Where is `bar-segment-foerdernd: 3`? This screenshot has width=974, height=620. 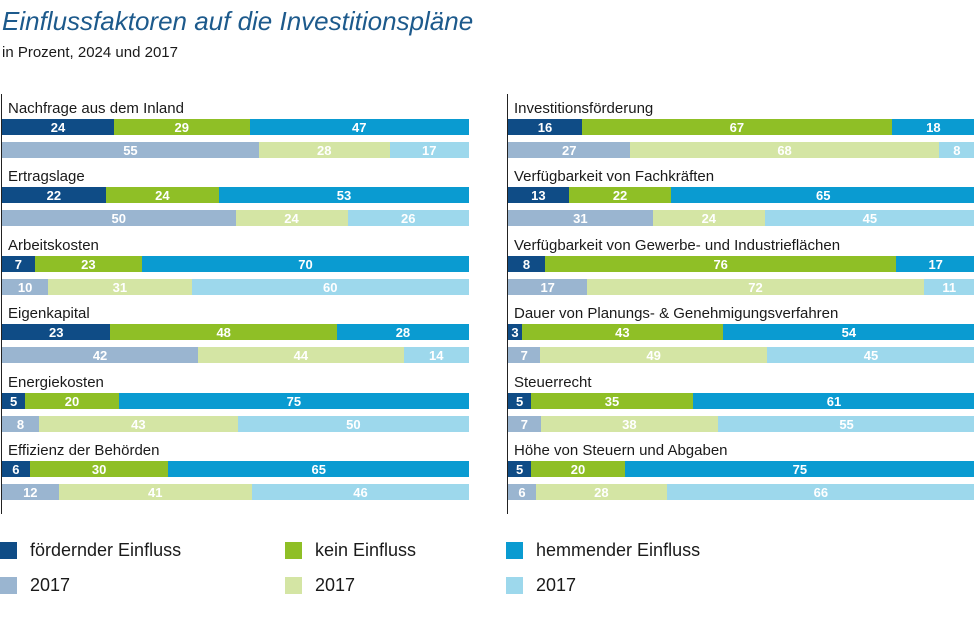 bar-segment-foerdernd: 3 is located at coordinates (515, 332).